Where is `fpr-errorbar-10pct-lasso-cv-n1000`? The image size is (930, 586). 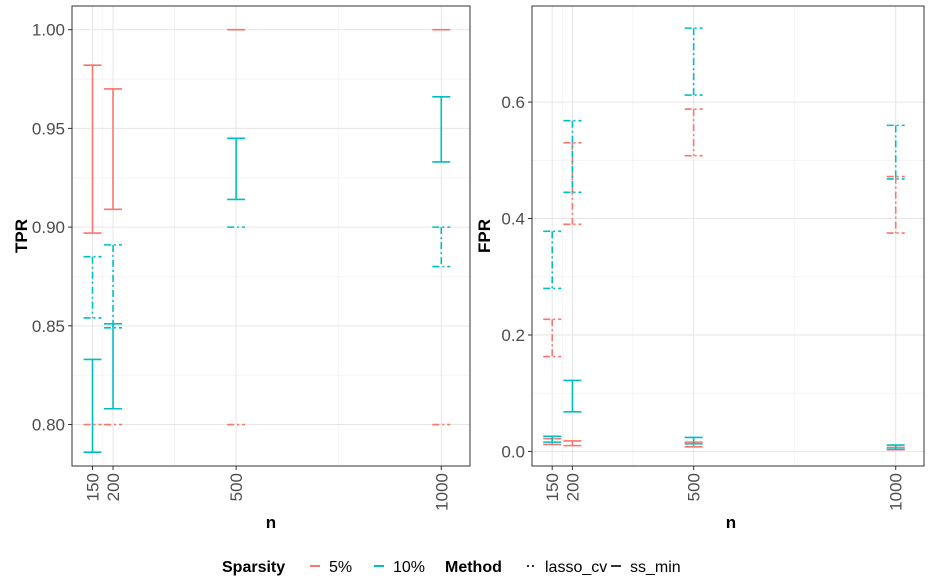 fpr-errorbar-10pct-lasso-cv-n1000 is located at coordinates (895, 152).